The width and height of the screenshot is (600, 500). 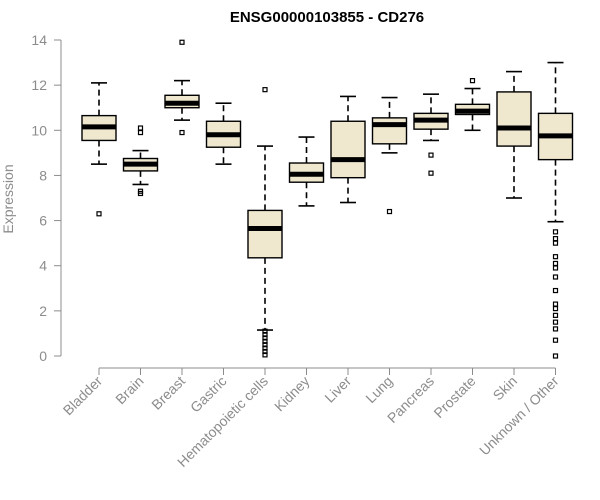 I want to click on y-tick-label: 6, so click(x=43, y=221).